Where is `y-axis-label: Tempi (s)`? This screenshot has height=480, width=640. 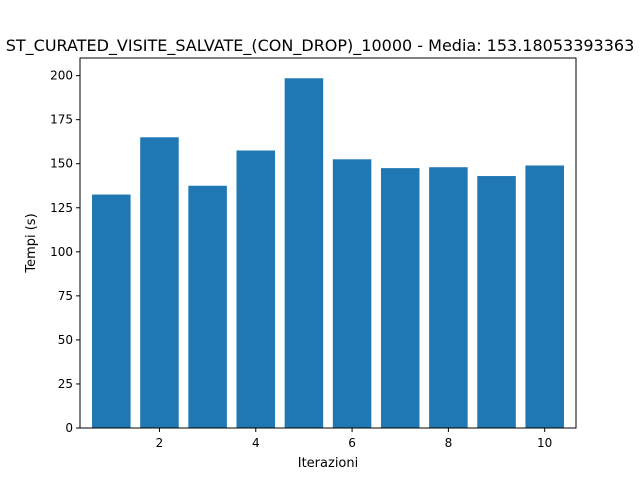 y-axis-label: Tempi (s) is located at coordinates (31, 243).